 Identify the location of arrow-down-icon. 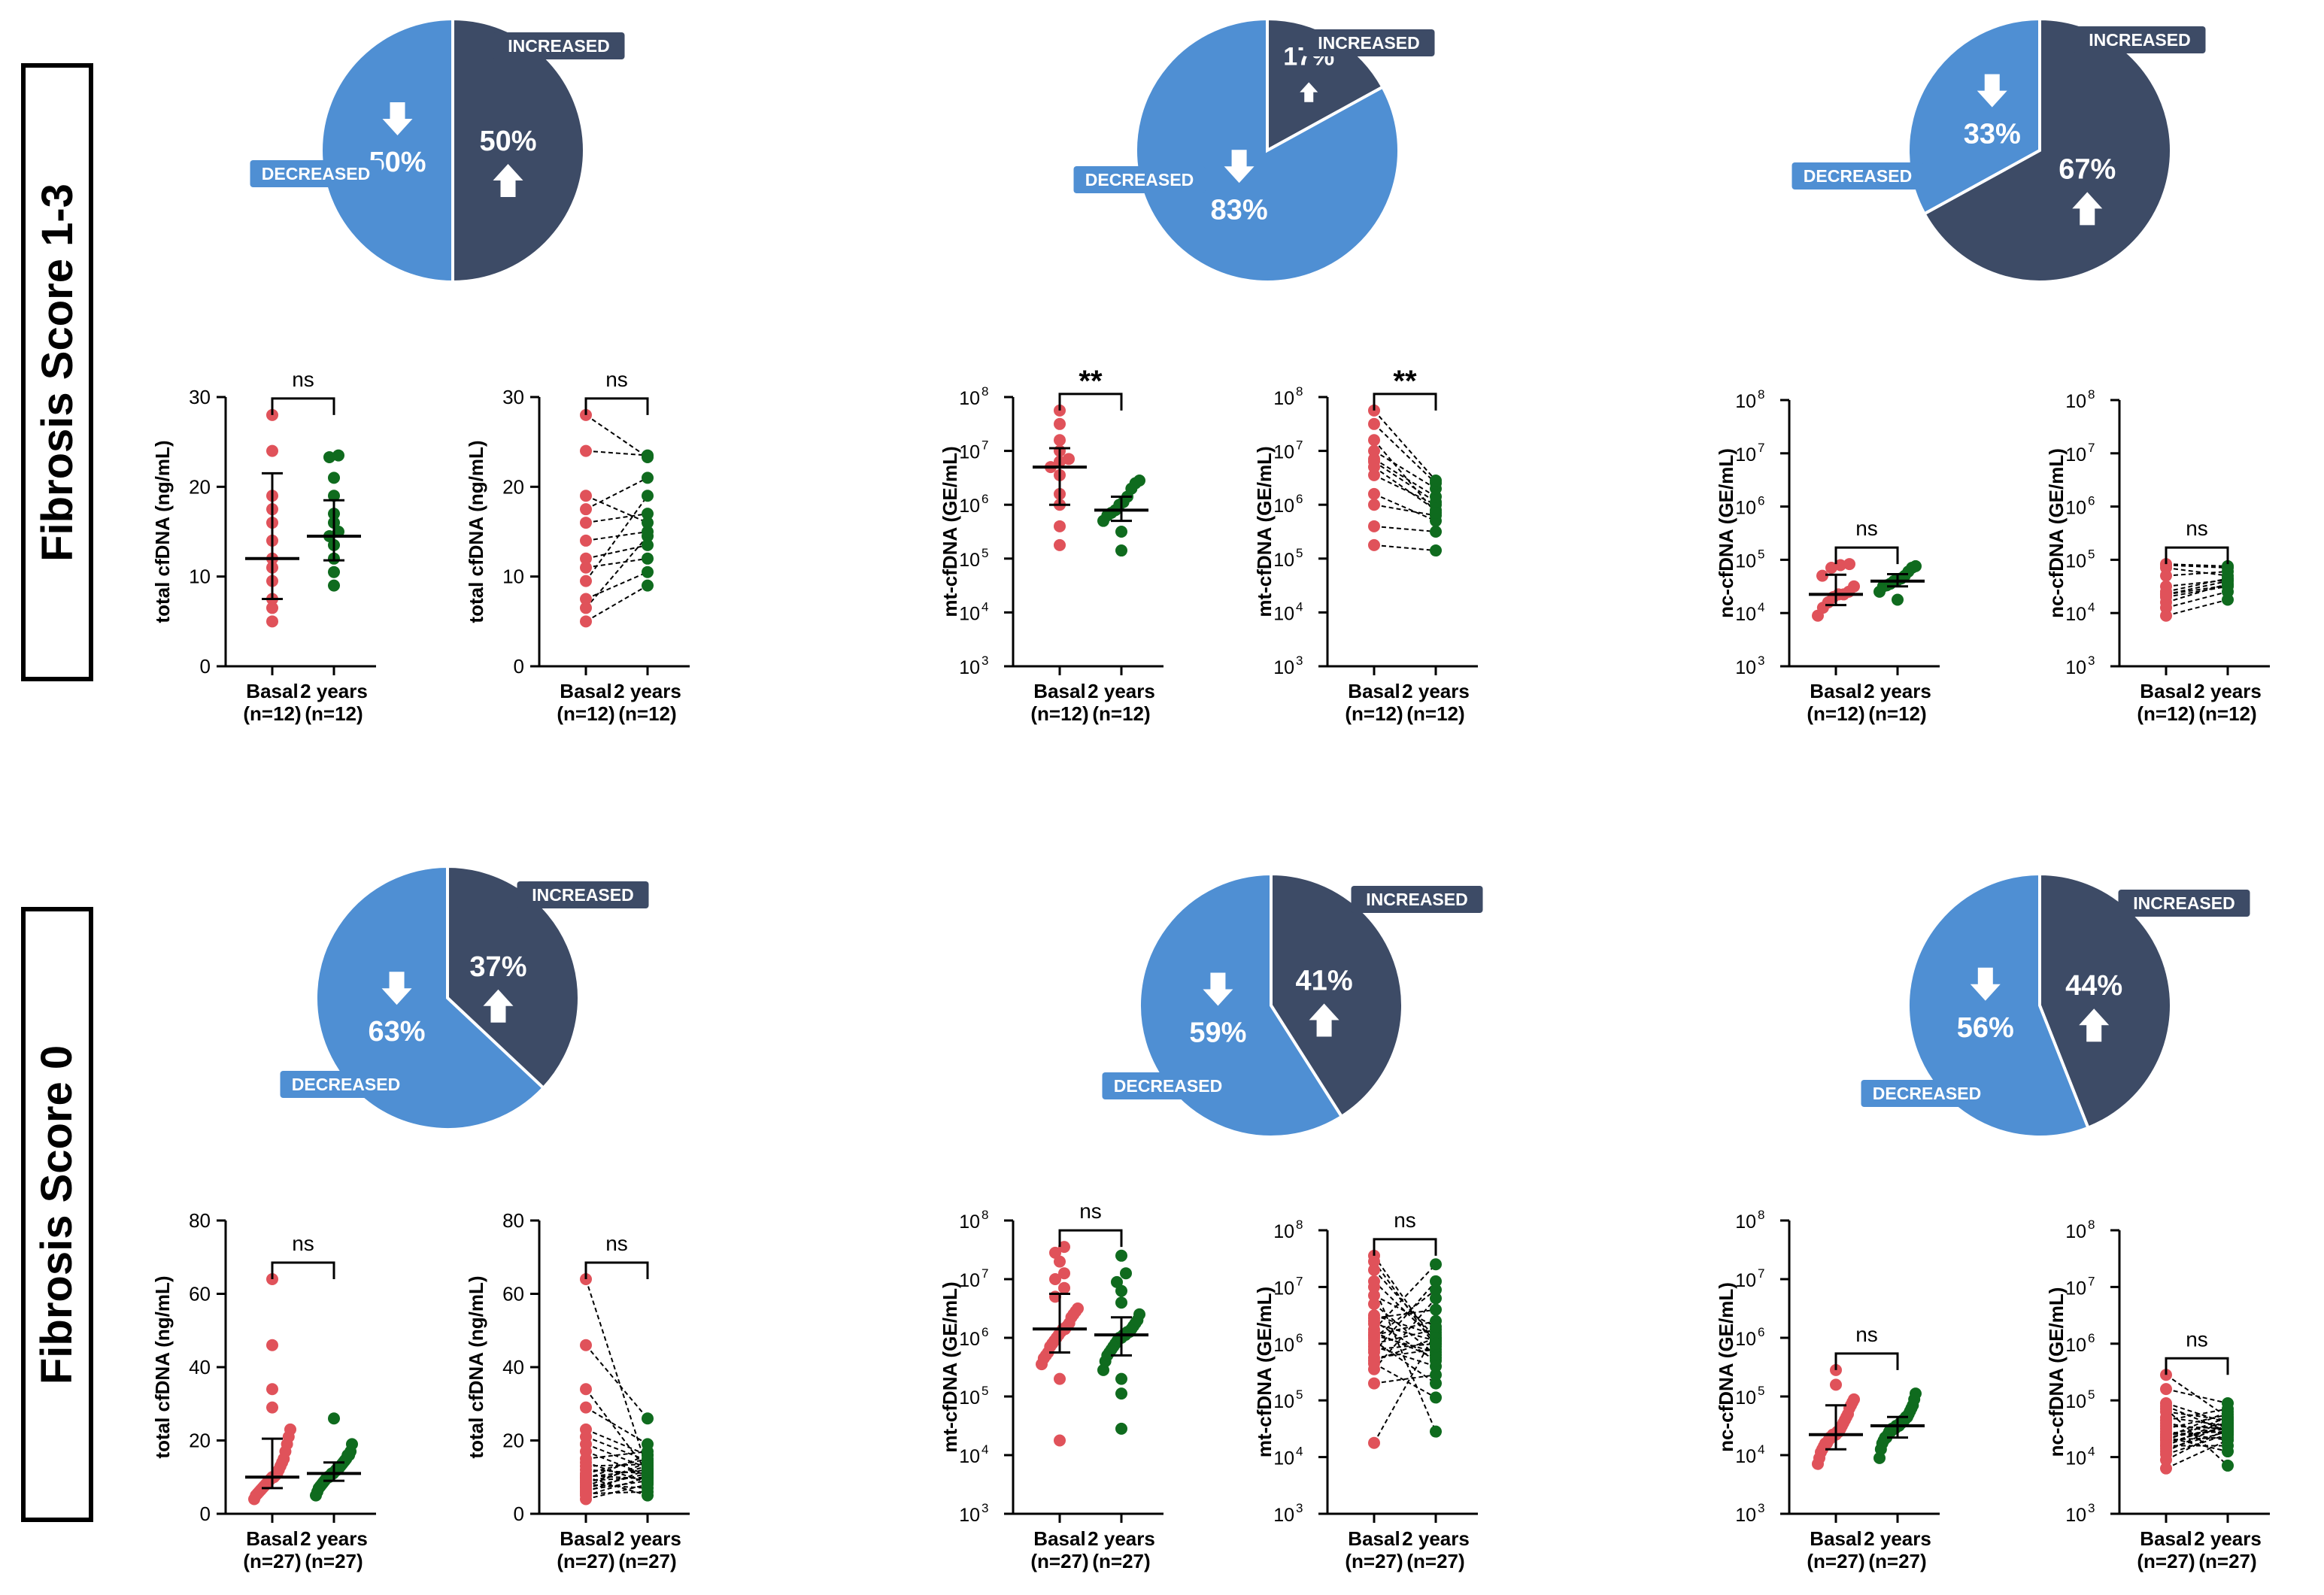
(396, 988).